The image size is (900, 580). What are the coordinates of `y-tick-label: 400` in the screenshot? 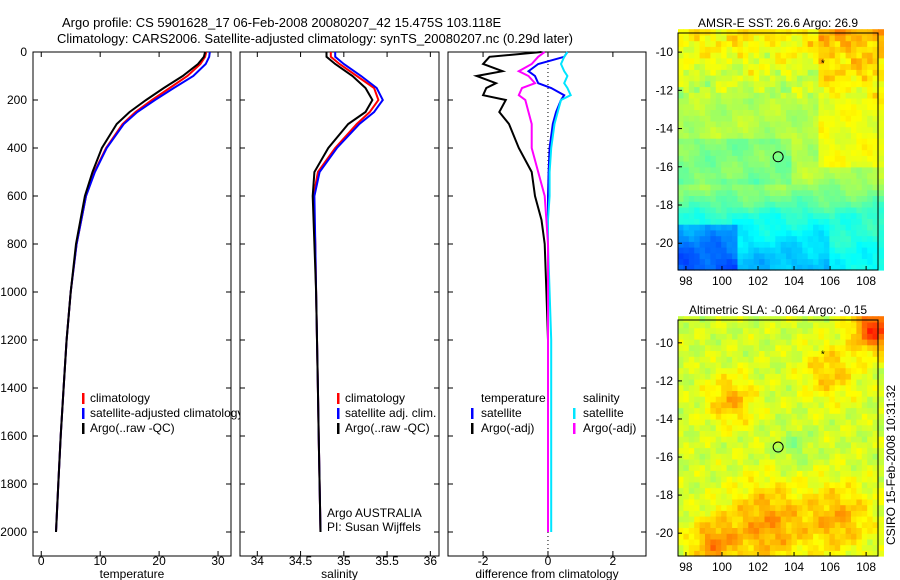 It's located at (17, 148).